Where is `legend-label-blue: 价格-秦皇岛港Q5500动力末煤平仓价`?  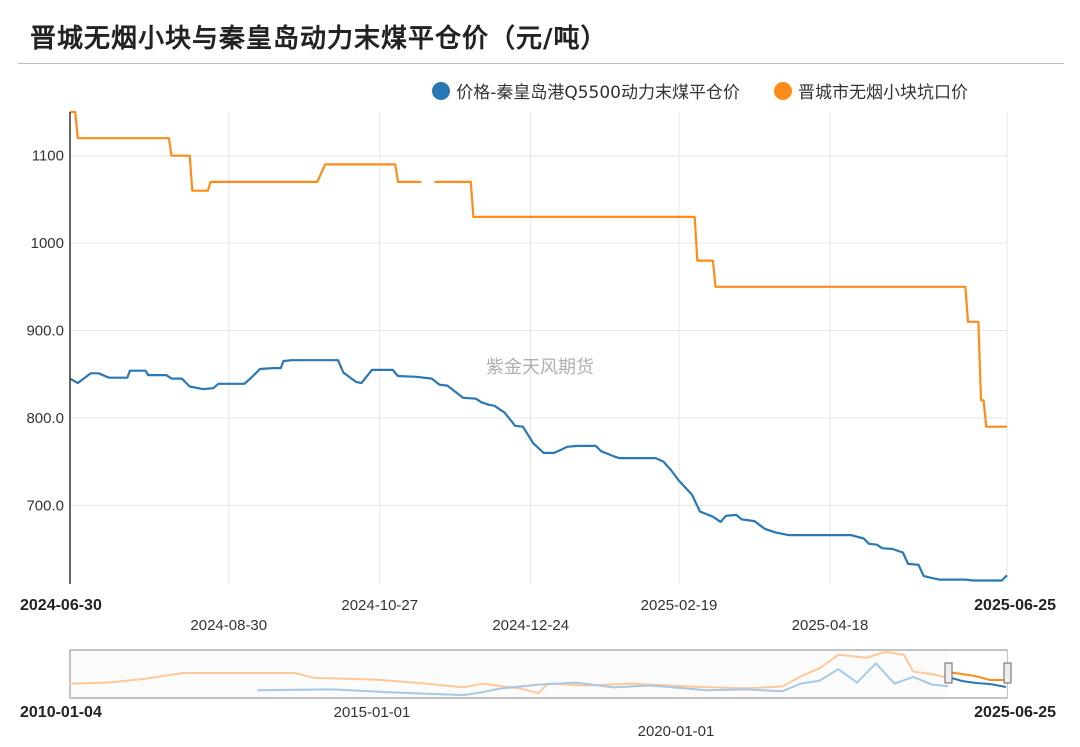
legend-label-blue: 价格-秦皇岛港Q5500动力末煤平仓价 is located at coordinates (598, 93).